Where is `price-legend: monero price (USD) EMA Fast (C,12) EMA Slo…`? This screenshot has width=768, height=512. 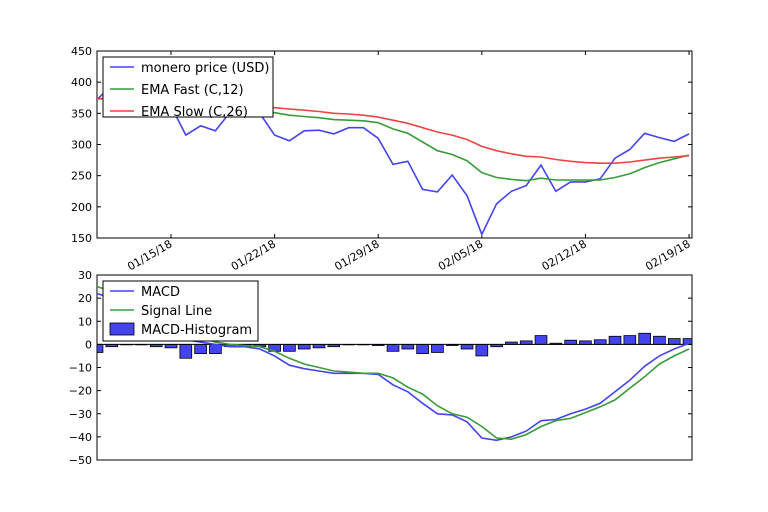
price-legend: monero price (USD) EMA Fast (C,12) EMA Slo… is located at coordinates (188, 88).